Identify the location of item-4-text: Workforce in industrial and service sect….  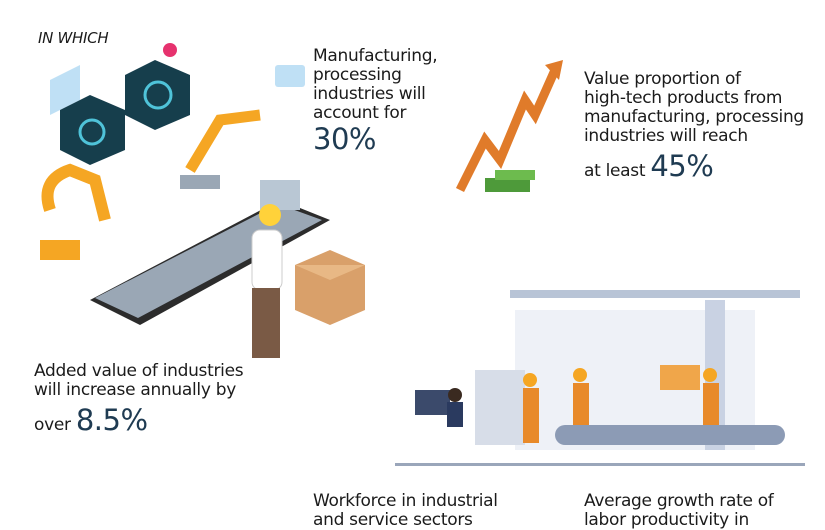
(405, 511).